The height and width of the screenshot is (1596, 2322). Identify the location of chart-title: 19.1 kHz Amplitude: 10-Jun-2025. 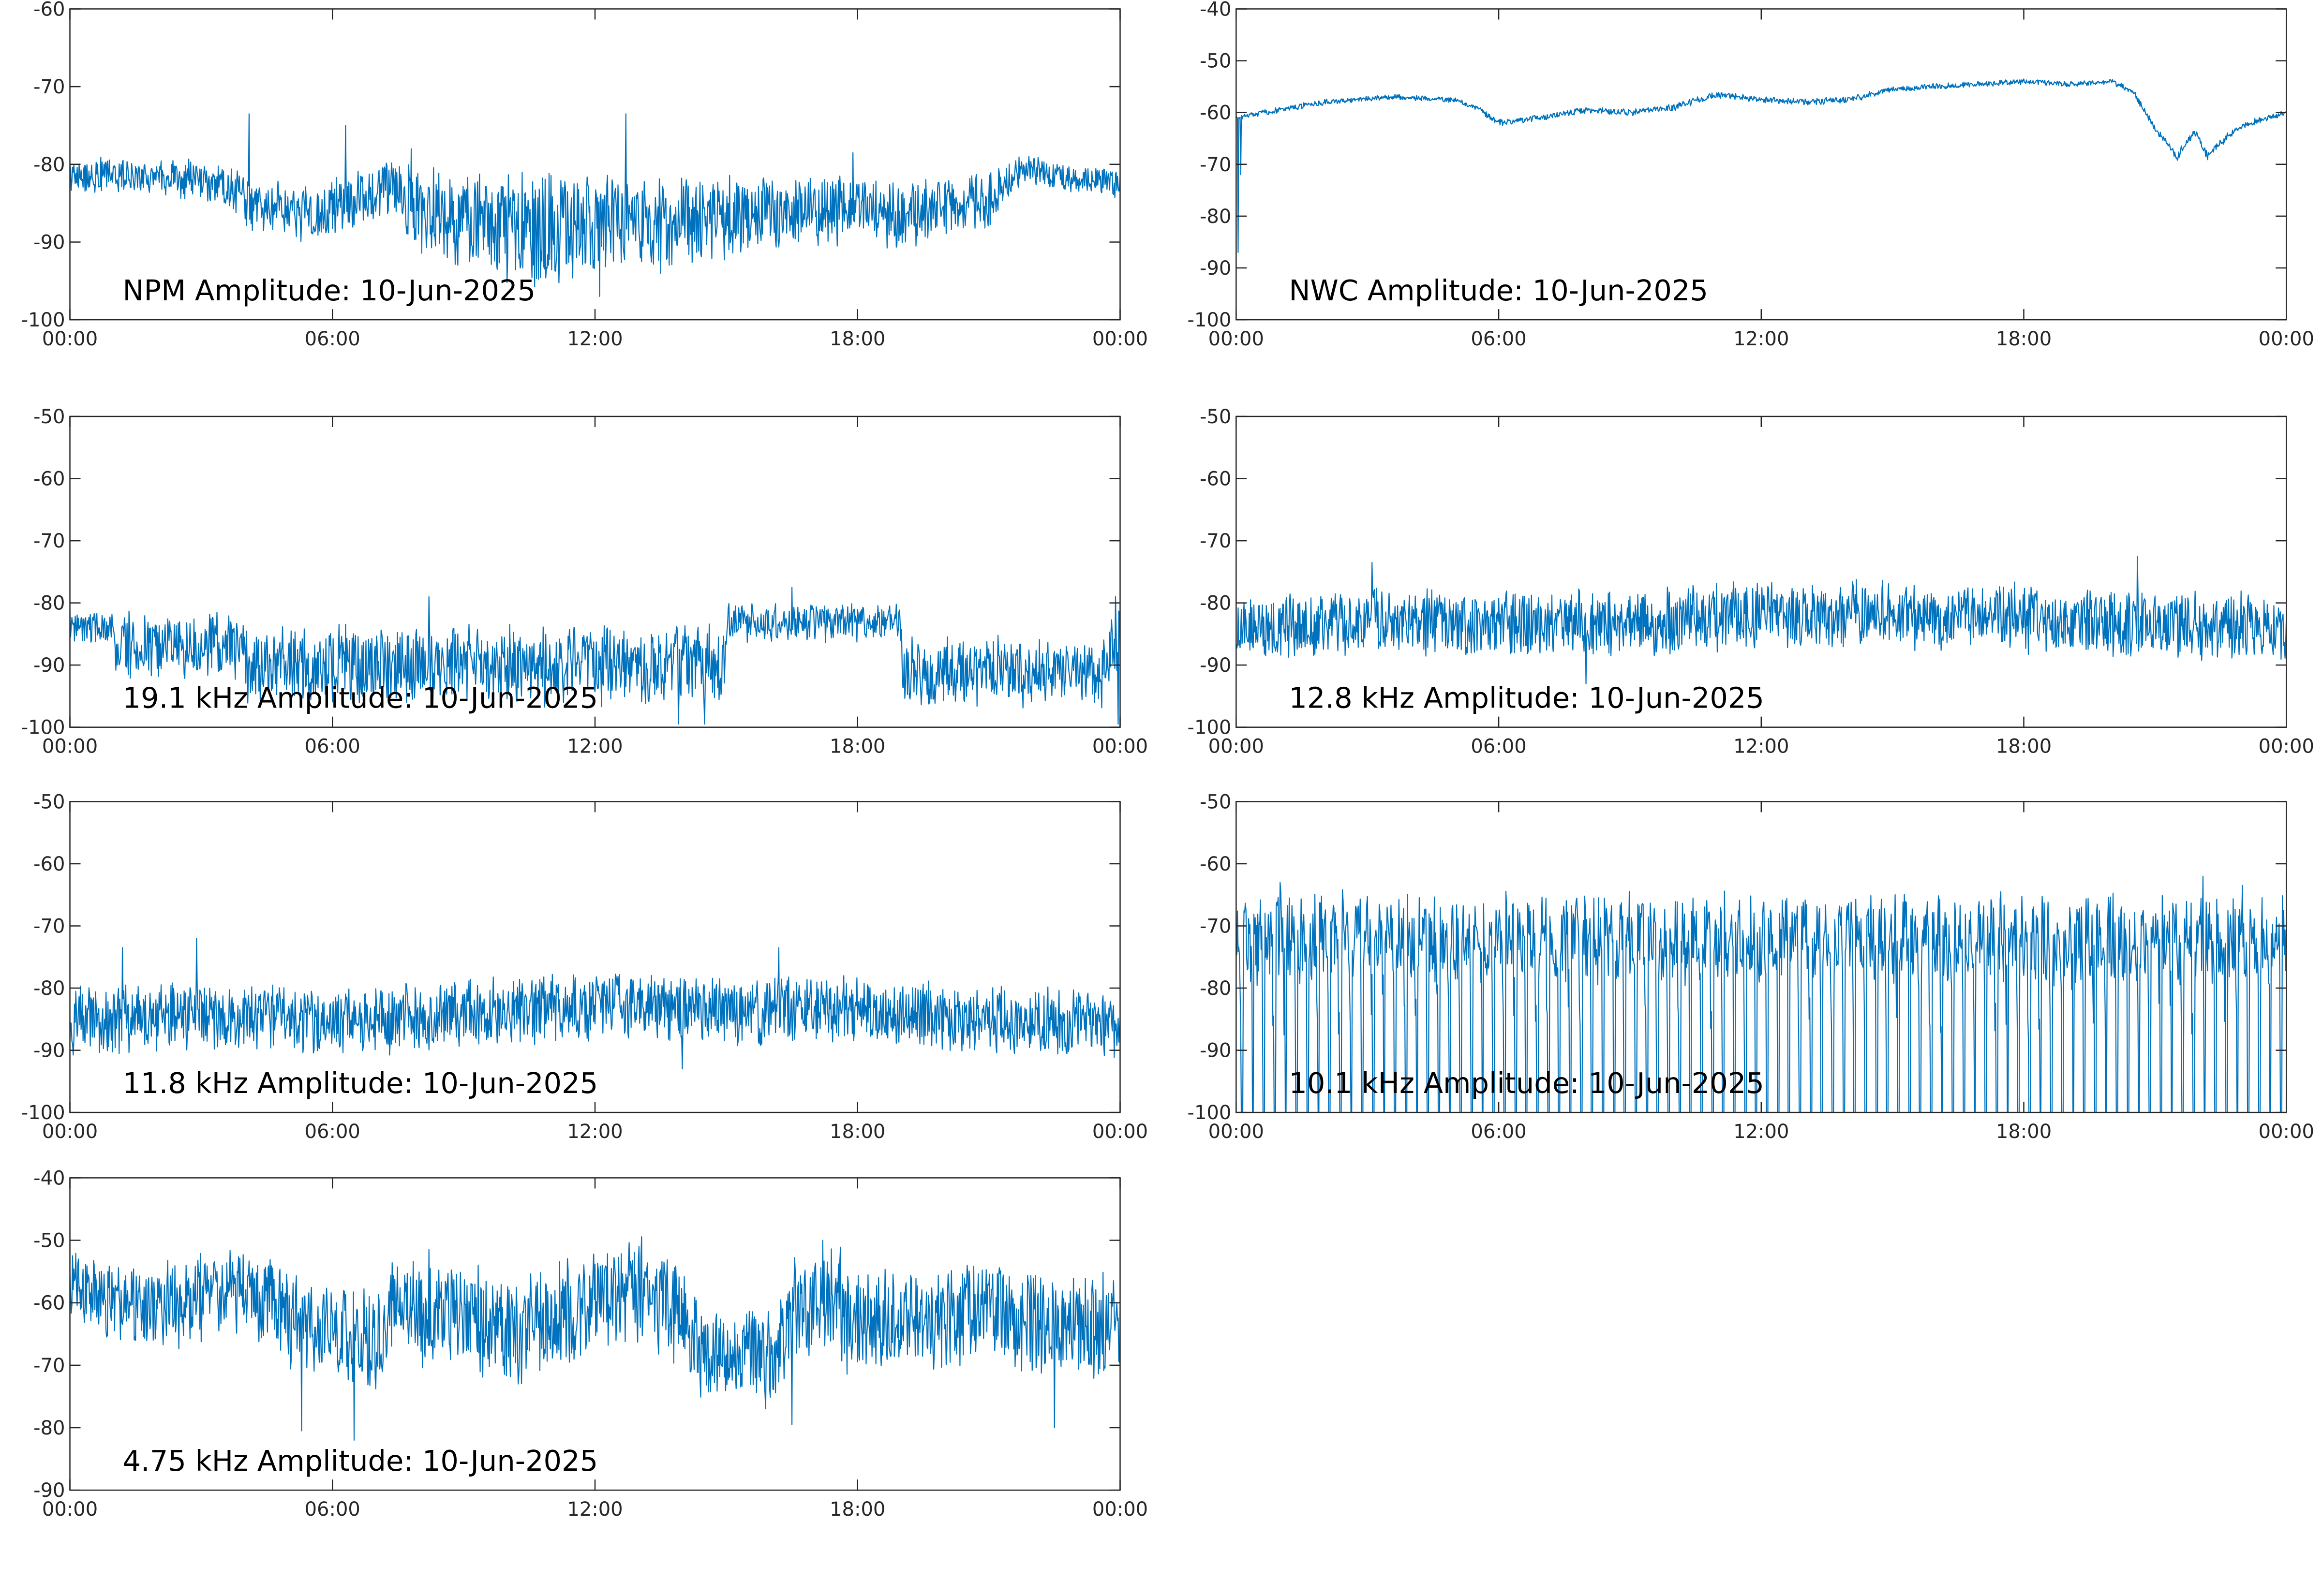
(360, 698).